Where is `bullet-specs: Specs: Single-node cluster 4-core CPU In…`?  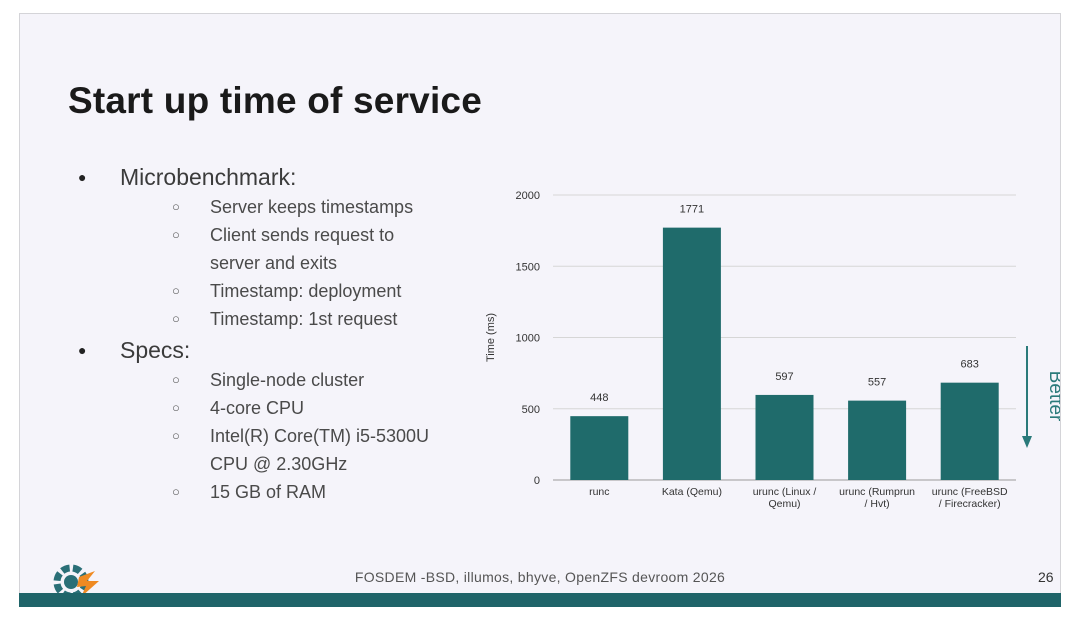
bullet-specs: Specs: Single-node cluster 4-core CPU In… is located at coordinates (262, 420).